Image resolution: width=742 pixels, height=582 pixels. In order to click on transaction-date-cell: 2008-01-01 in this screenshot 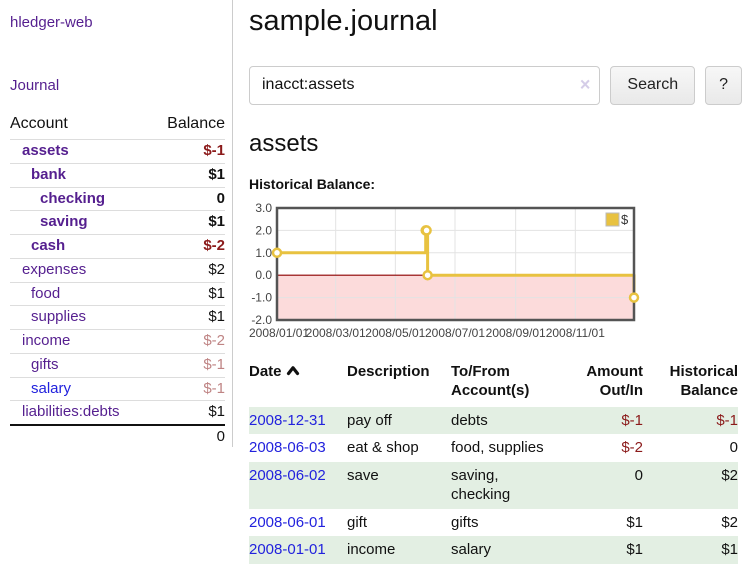, I will do `click(298, 550)`.